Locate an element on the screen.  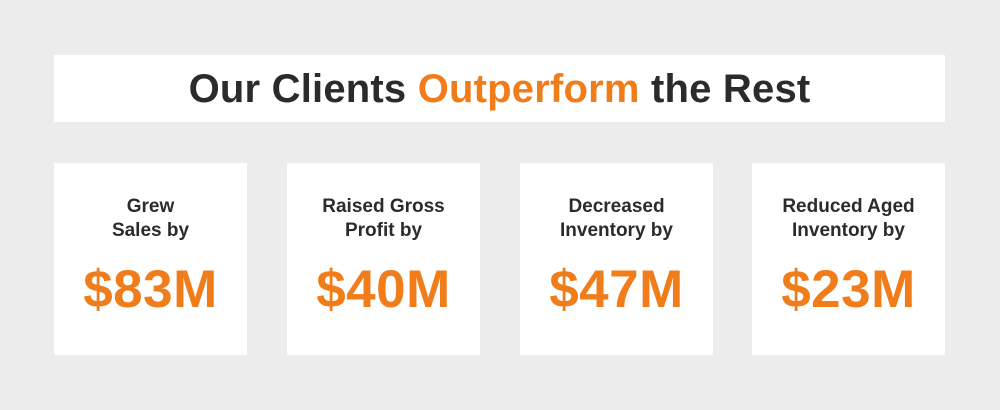
stat-label-line-2: Sales by is located at coordinates (150, 230).